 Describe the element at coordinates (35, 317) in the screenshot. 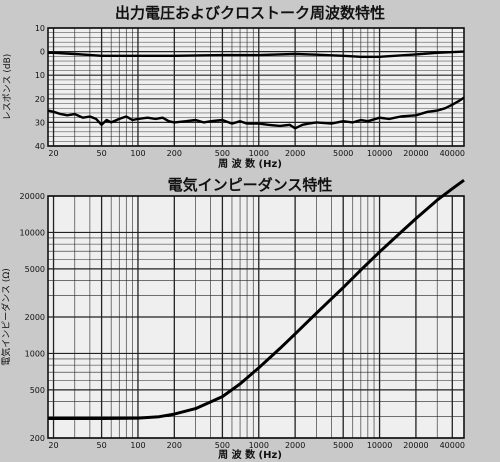

I see `y-tick-label: 2000` at that location.